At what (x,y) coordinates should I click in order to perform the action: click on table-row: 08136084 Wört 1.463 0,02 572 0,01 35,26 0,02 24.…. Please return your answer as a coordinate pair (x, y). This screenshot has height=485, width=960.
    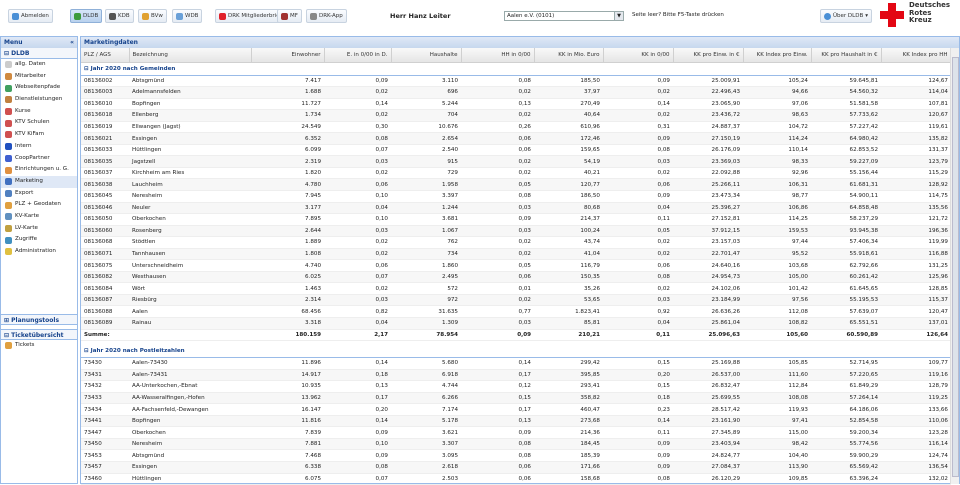
    Looking at the image, I should click on (516, 288).